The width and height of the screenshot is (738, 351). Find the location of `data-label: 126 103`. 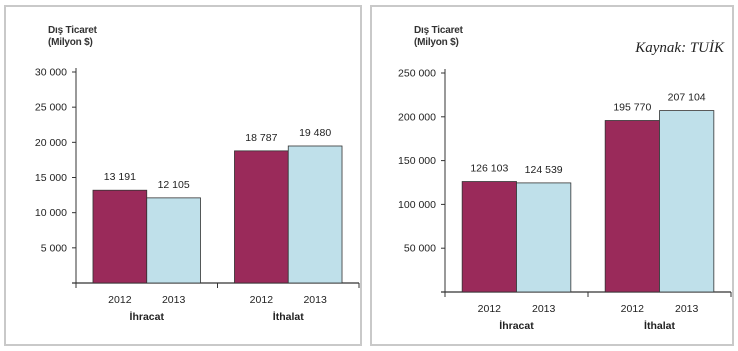

data-label: 126 103 is located at coordinates (489, 169).